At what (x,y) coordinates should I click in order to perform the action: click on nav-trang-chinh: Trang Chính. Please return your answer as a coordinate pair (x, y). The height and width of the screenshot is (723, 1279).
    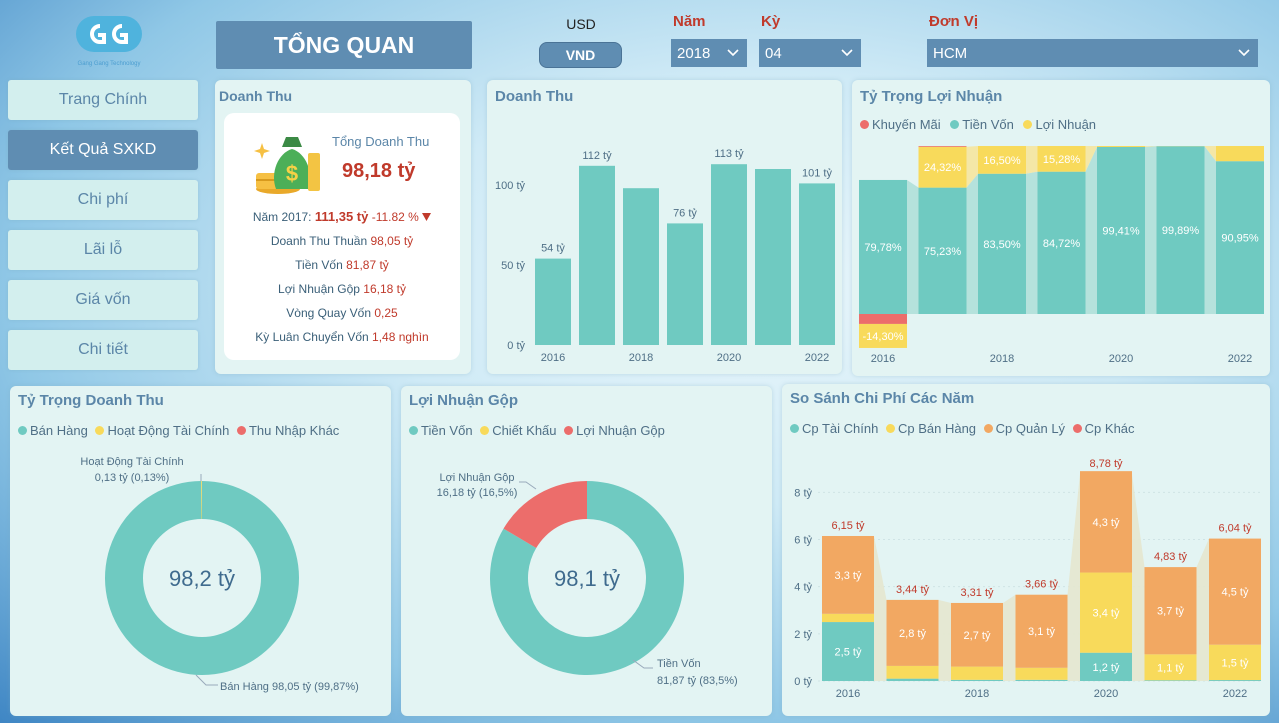
    Looking at the image, I should click on (103, 100).